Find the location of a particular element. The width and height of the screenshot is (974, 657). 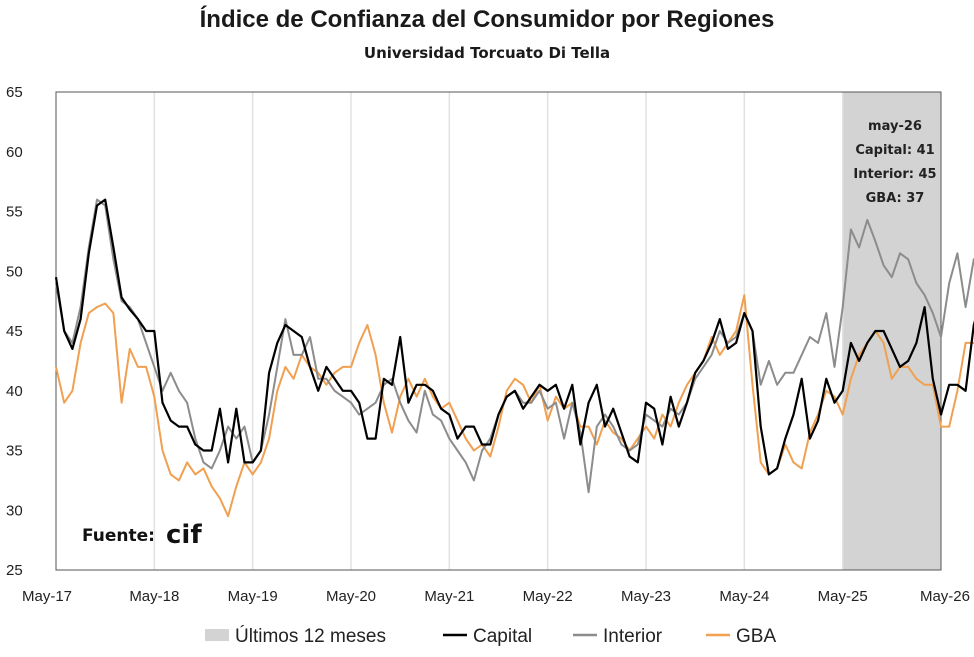

x-tick-label: May-24 is located at coordinates (744, 596).